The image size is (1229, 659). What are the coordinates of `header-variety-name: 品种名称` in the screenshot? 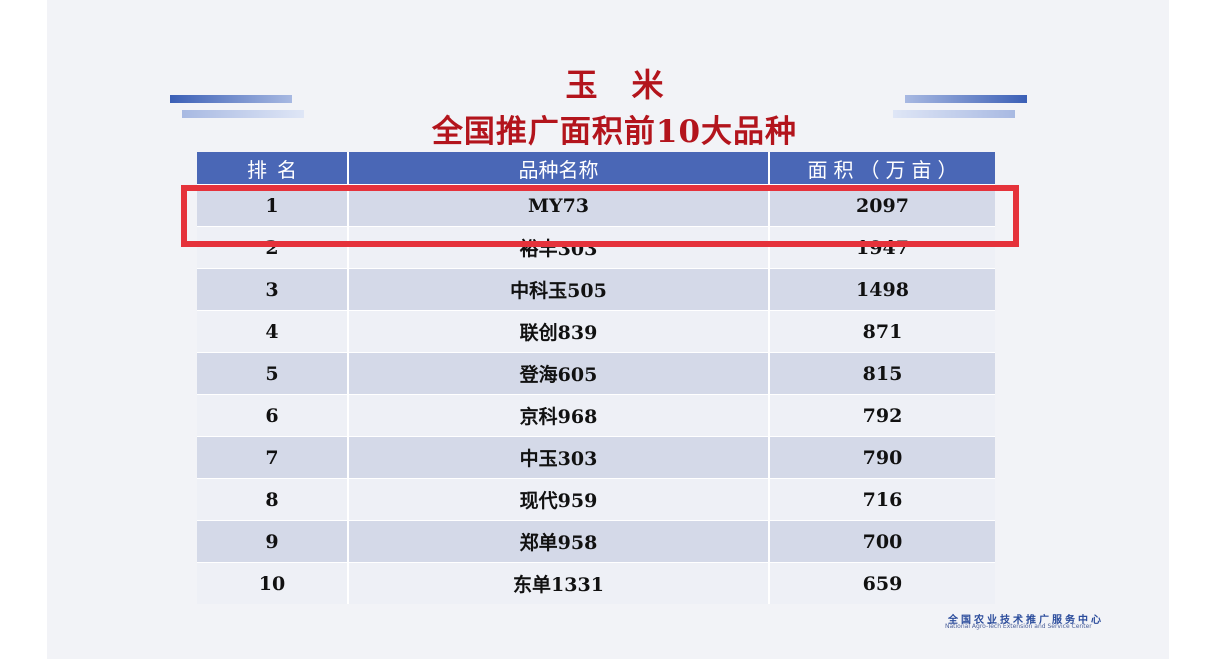 It's located at (559, 168).